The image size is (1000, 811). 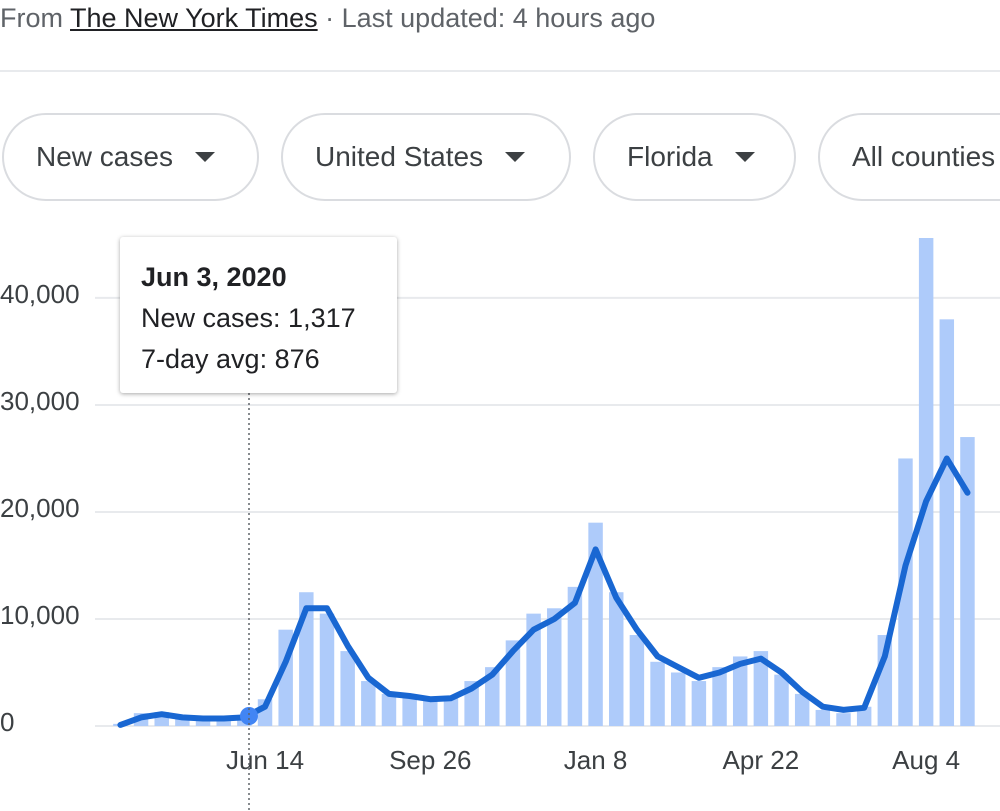 What do you see at coordinates (248, 318) in the screenshot?
I see `tooltip-cases: New cases: 1,317` at bounding box center [248, 318].